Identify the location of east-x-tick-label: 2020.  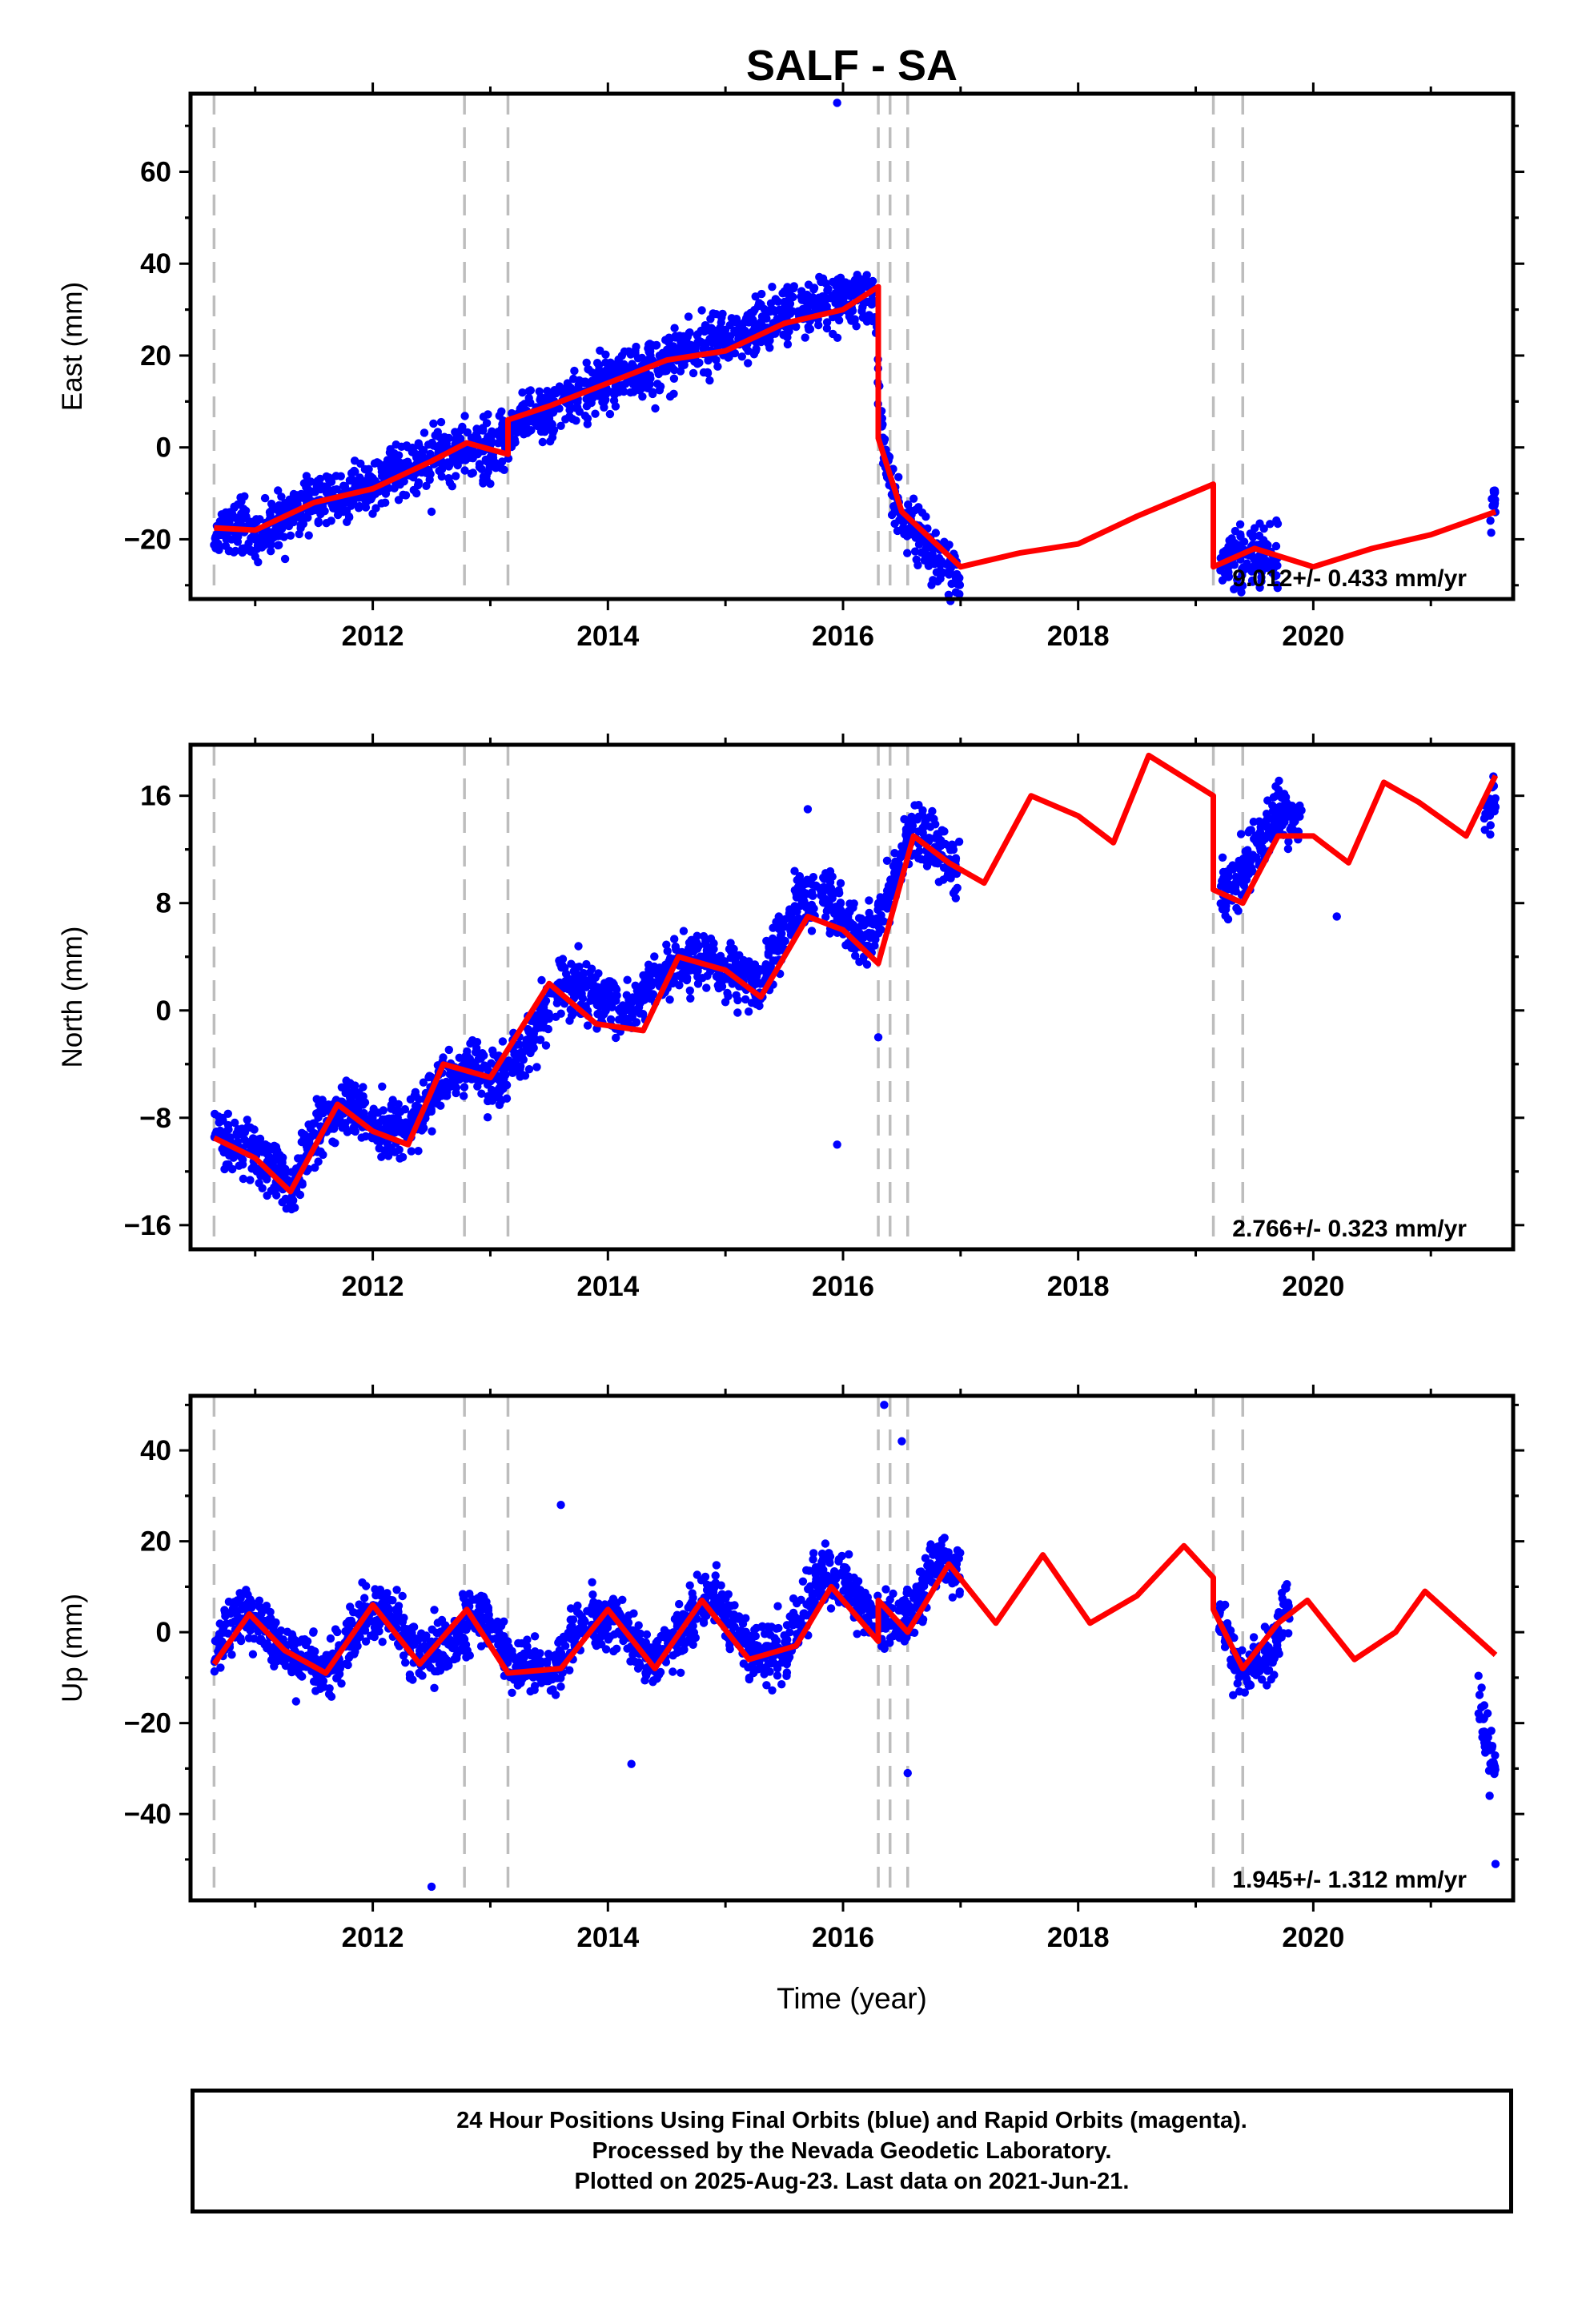
(1313, 636).